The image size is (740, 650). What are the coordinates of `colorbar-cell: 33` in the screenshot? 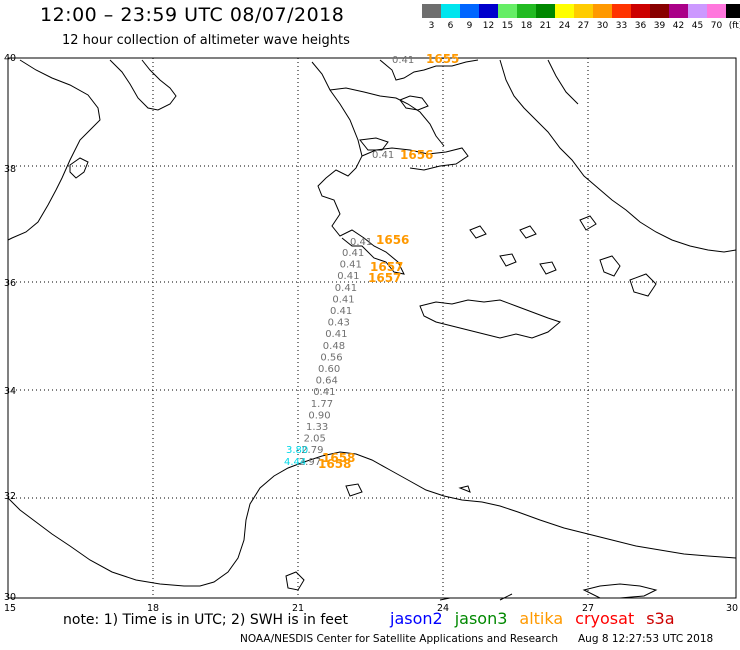 It's located at (621, 17).